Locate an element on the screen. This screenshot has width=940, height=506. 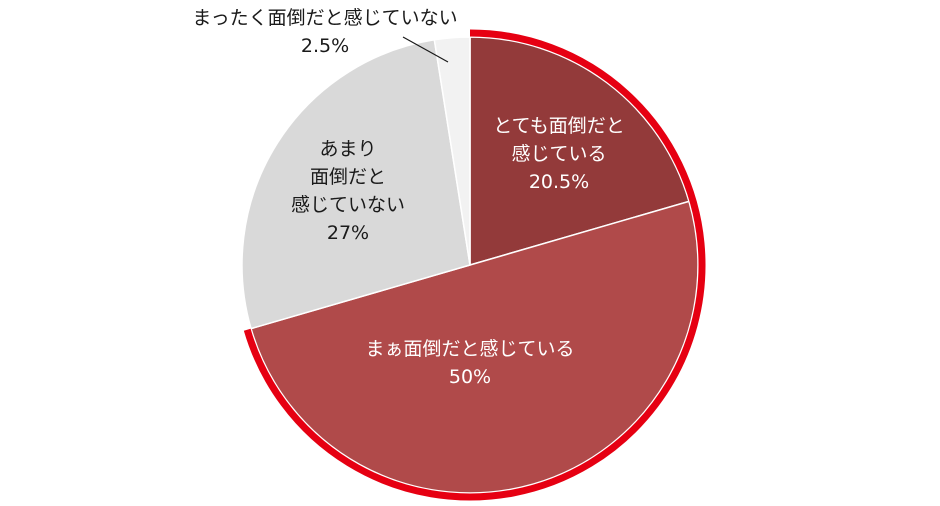
slice-value-label: 2.5% is located at coordinates (325, 46).